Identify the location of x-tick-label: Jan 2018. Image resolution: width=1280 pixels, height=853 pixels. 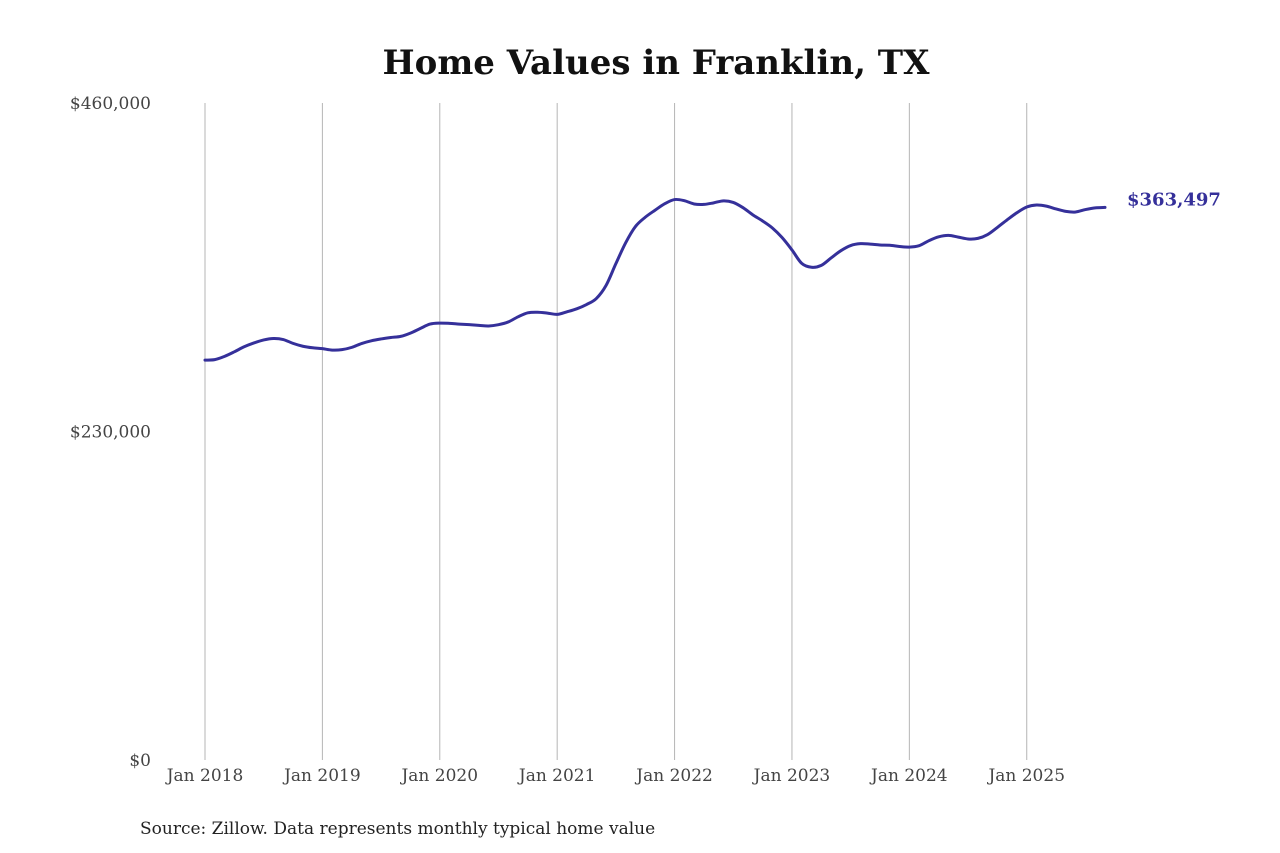
(204, 776).